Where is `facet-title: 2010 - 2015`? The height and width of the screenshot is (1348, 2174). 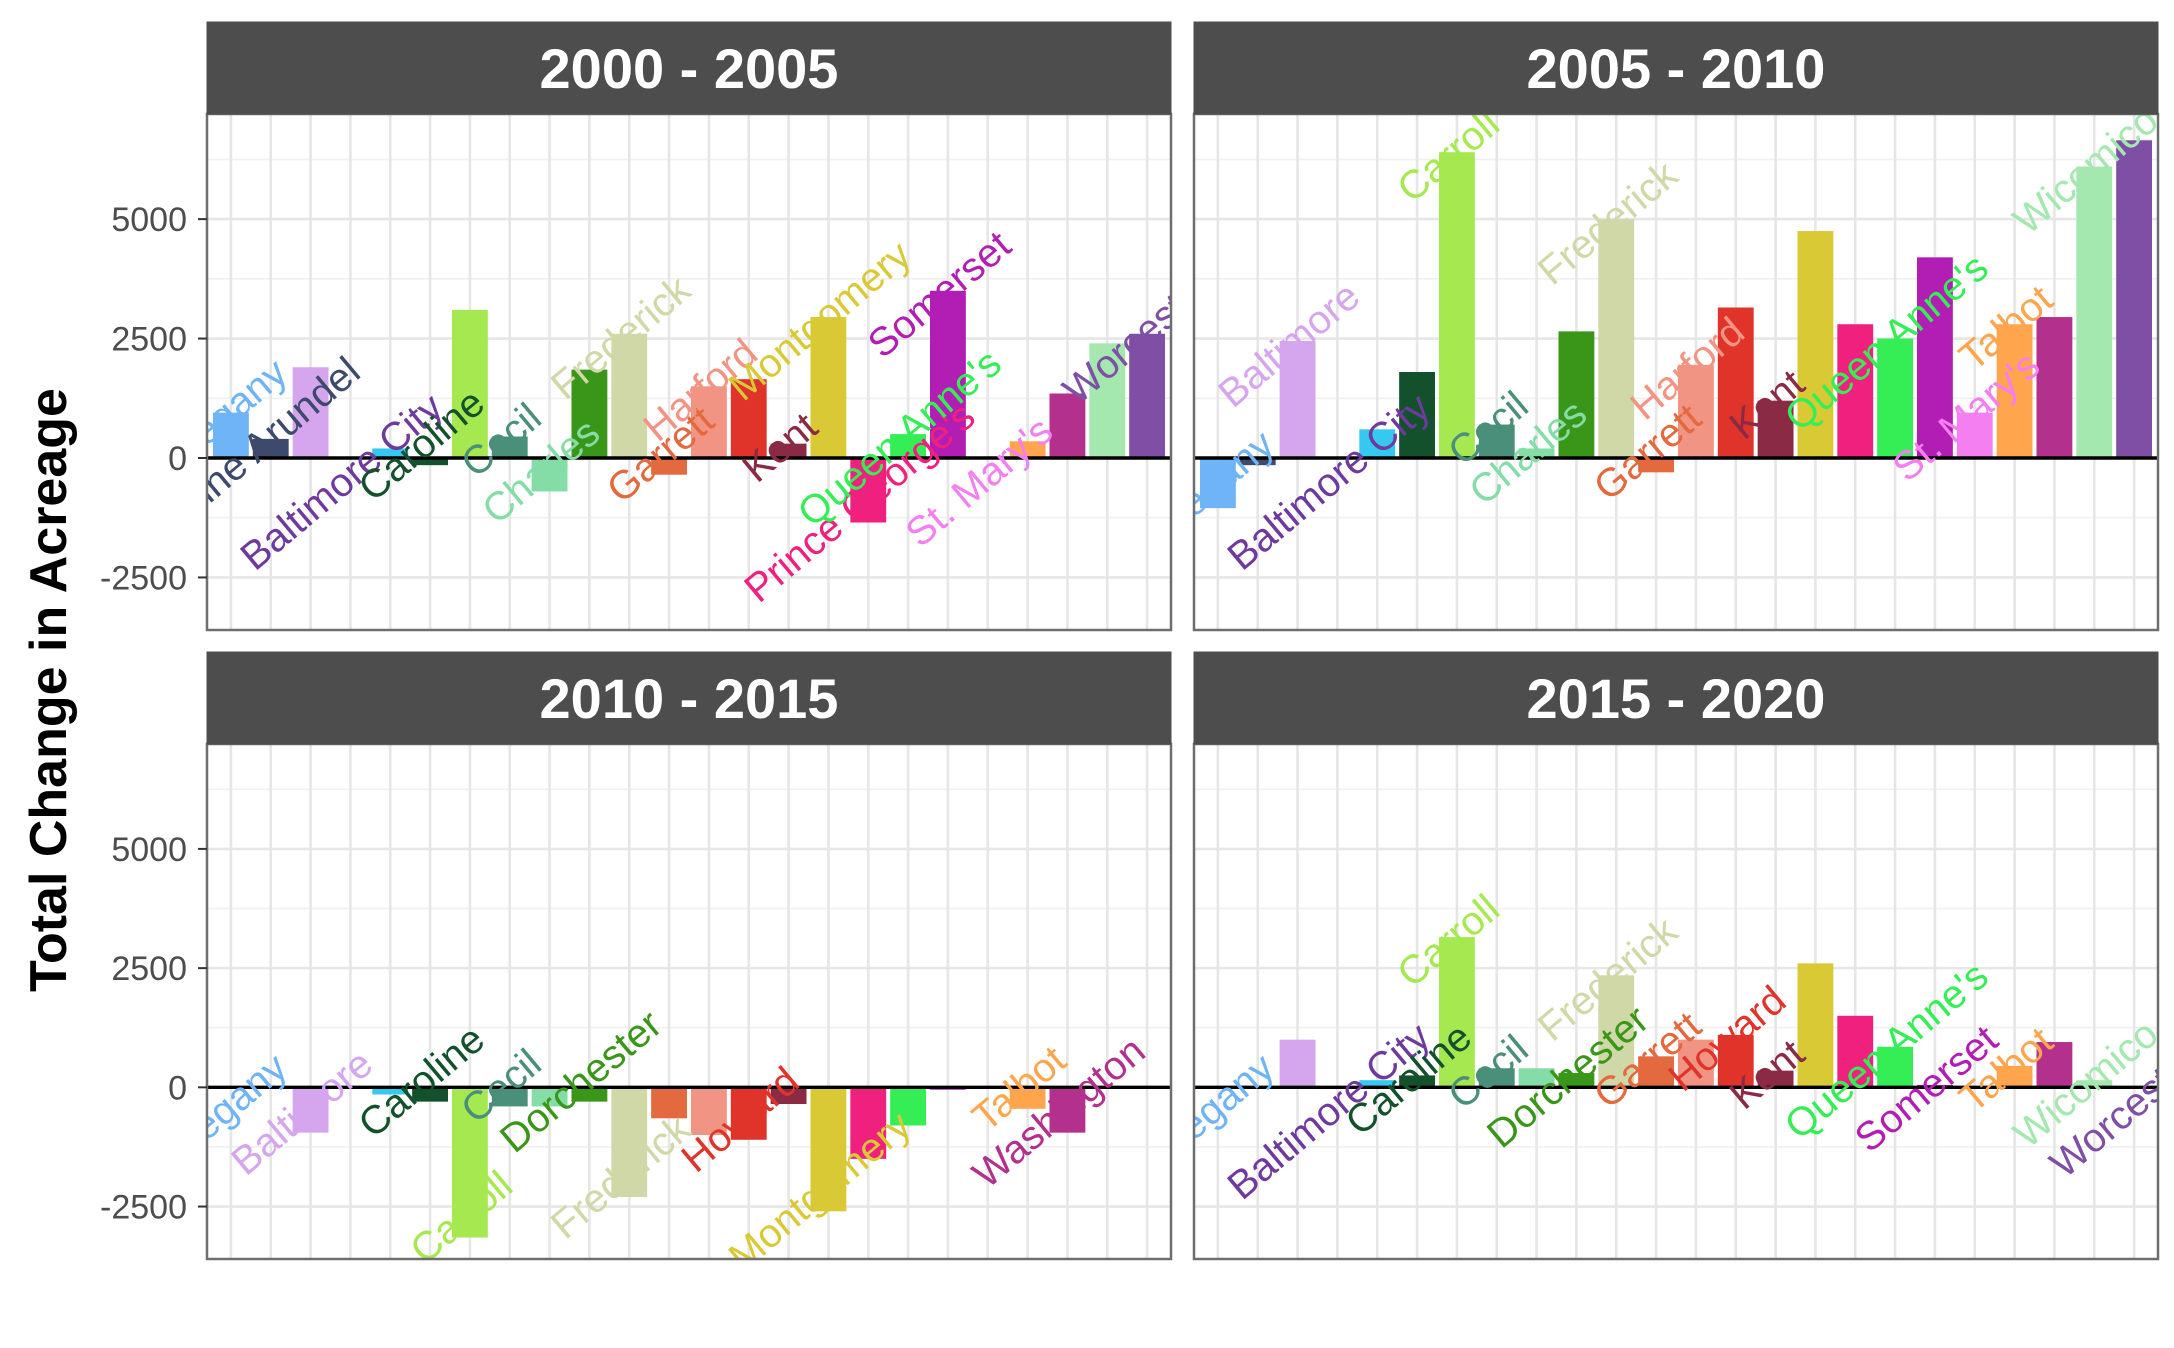 facet-title: 2010 - 2015 is located at coordinates (689, 698).